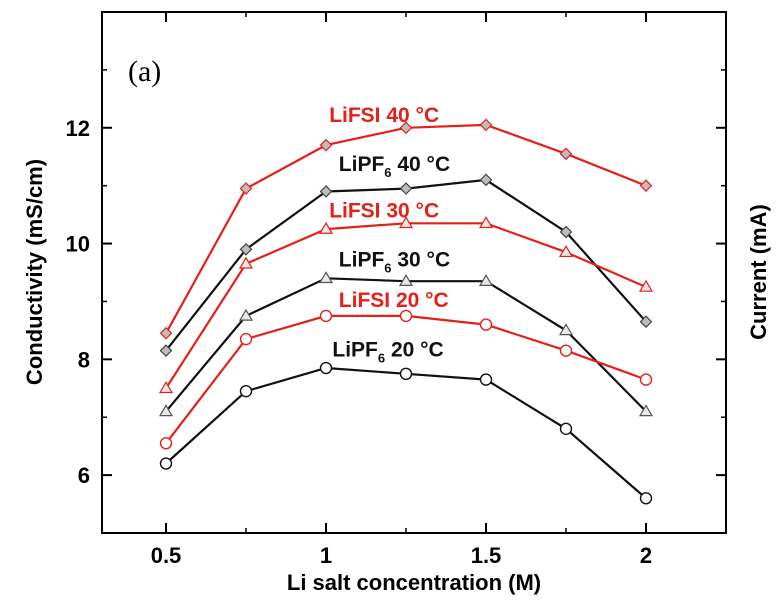 This screenshot has width=782, height=609. I want to click on series-label: LiPF6 40 °C, so click(394, 166).